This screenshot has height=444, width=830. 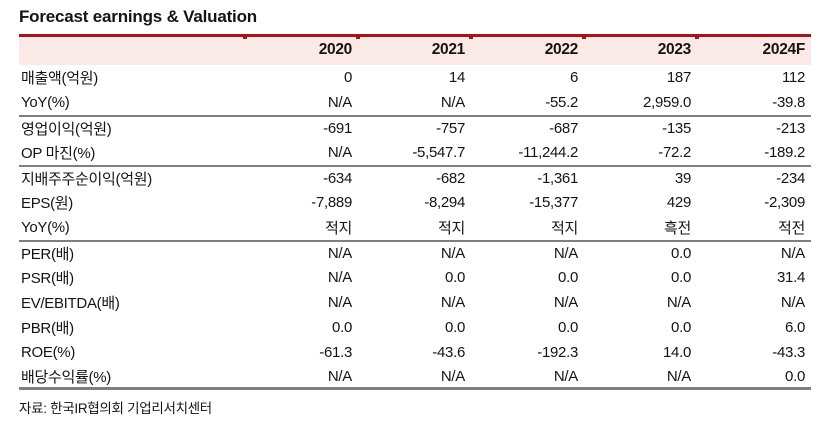 What do you see at coordinates (301, 127) in the screenshot?
I see `cell-value: -691` at bounding box center [301, 127].